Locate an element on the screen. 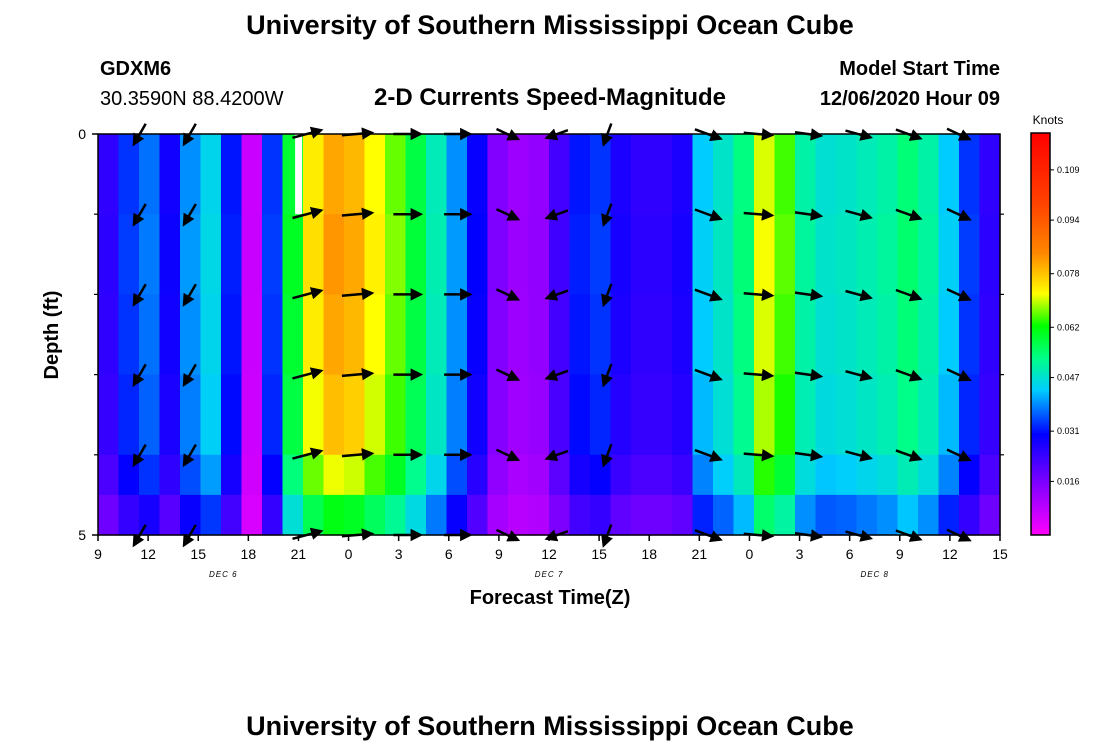 The height and width of the screenshot is (750, 1100). x-tick-label: 18 is located at coordinates (249, 554).